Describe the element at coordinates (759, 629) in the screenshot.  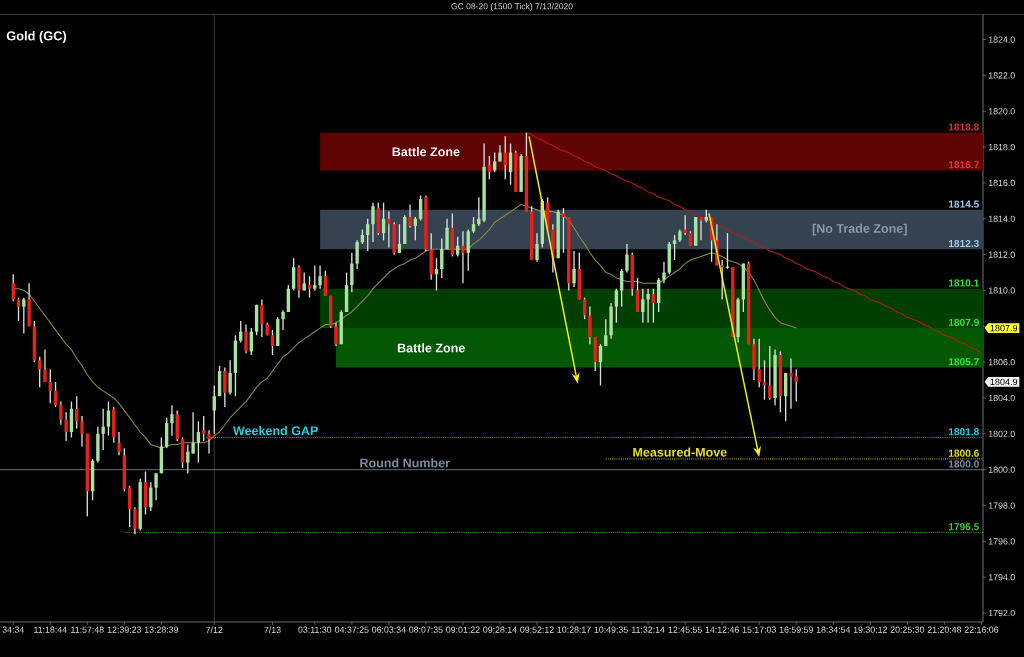
I see `x-tick-label: 15:17:03` at that location.